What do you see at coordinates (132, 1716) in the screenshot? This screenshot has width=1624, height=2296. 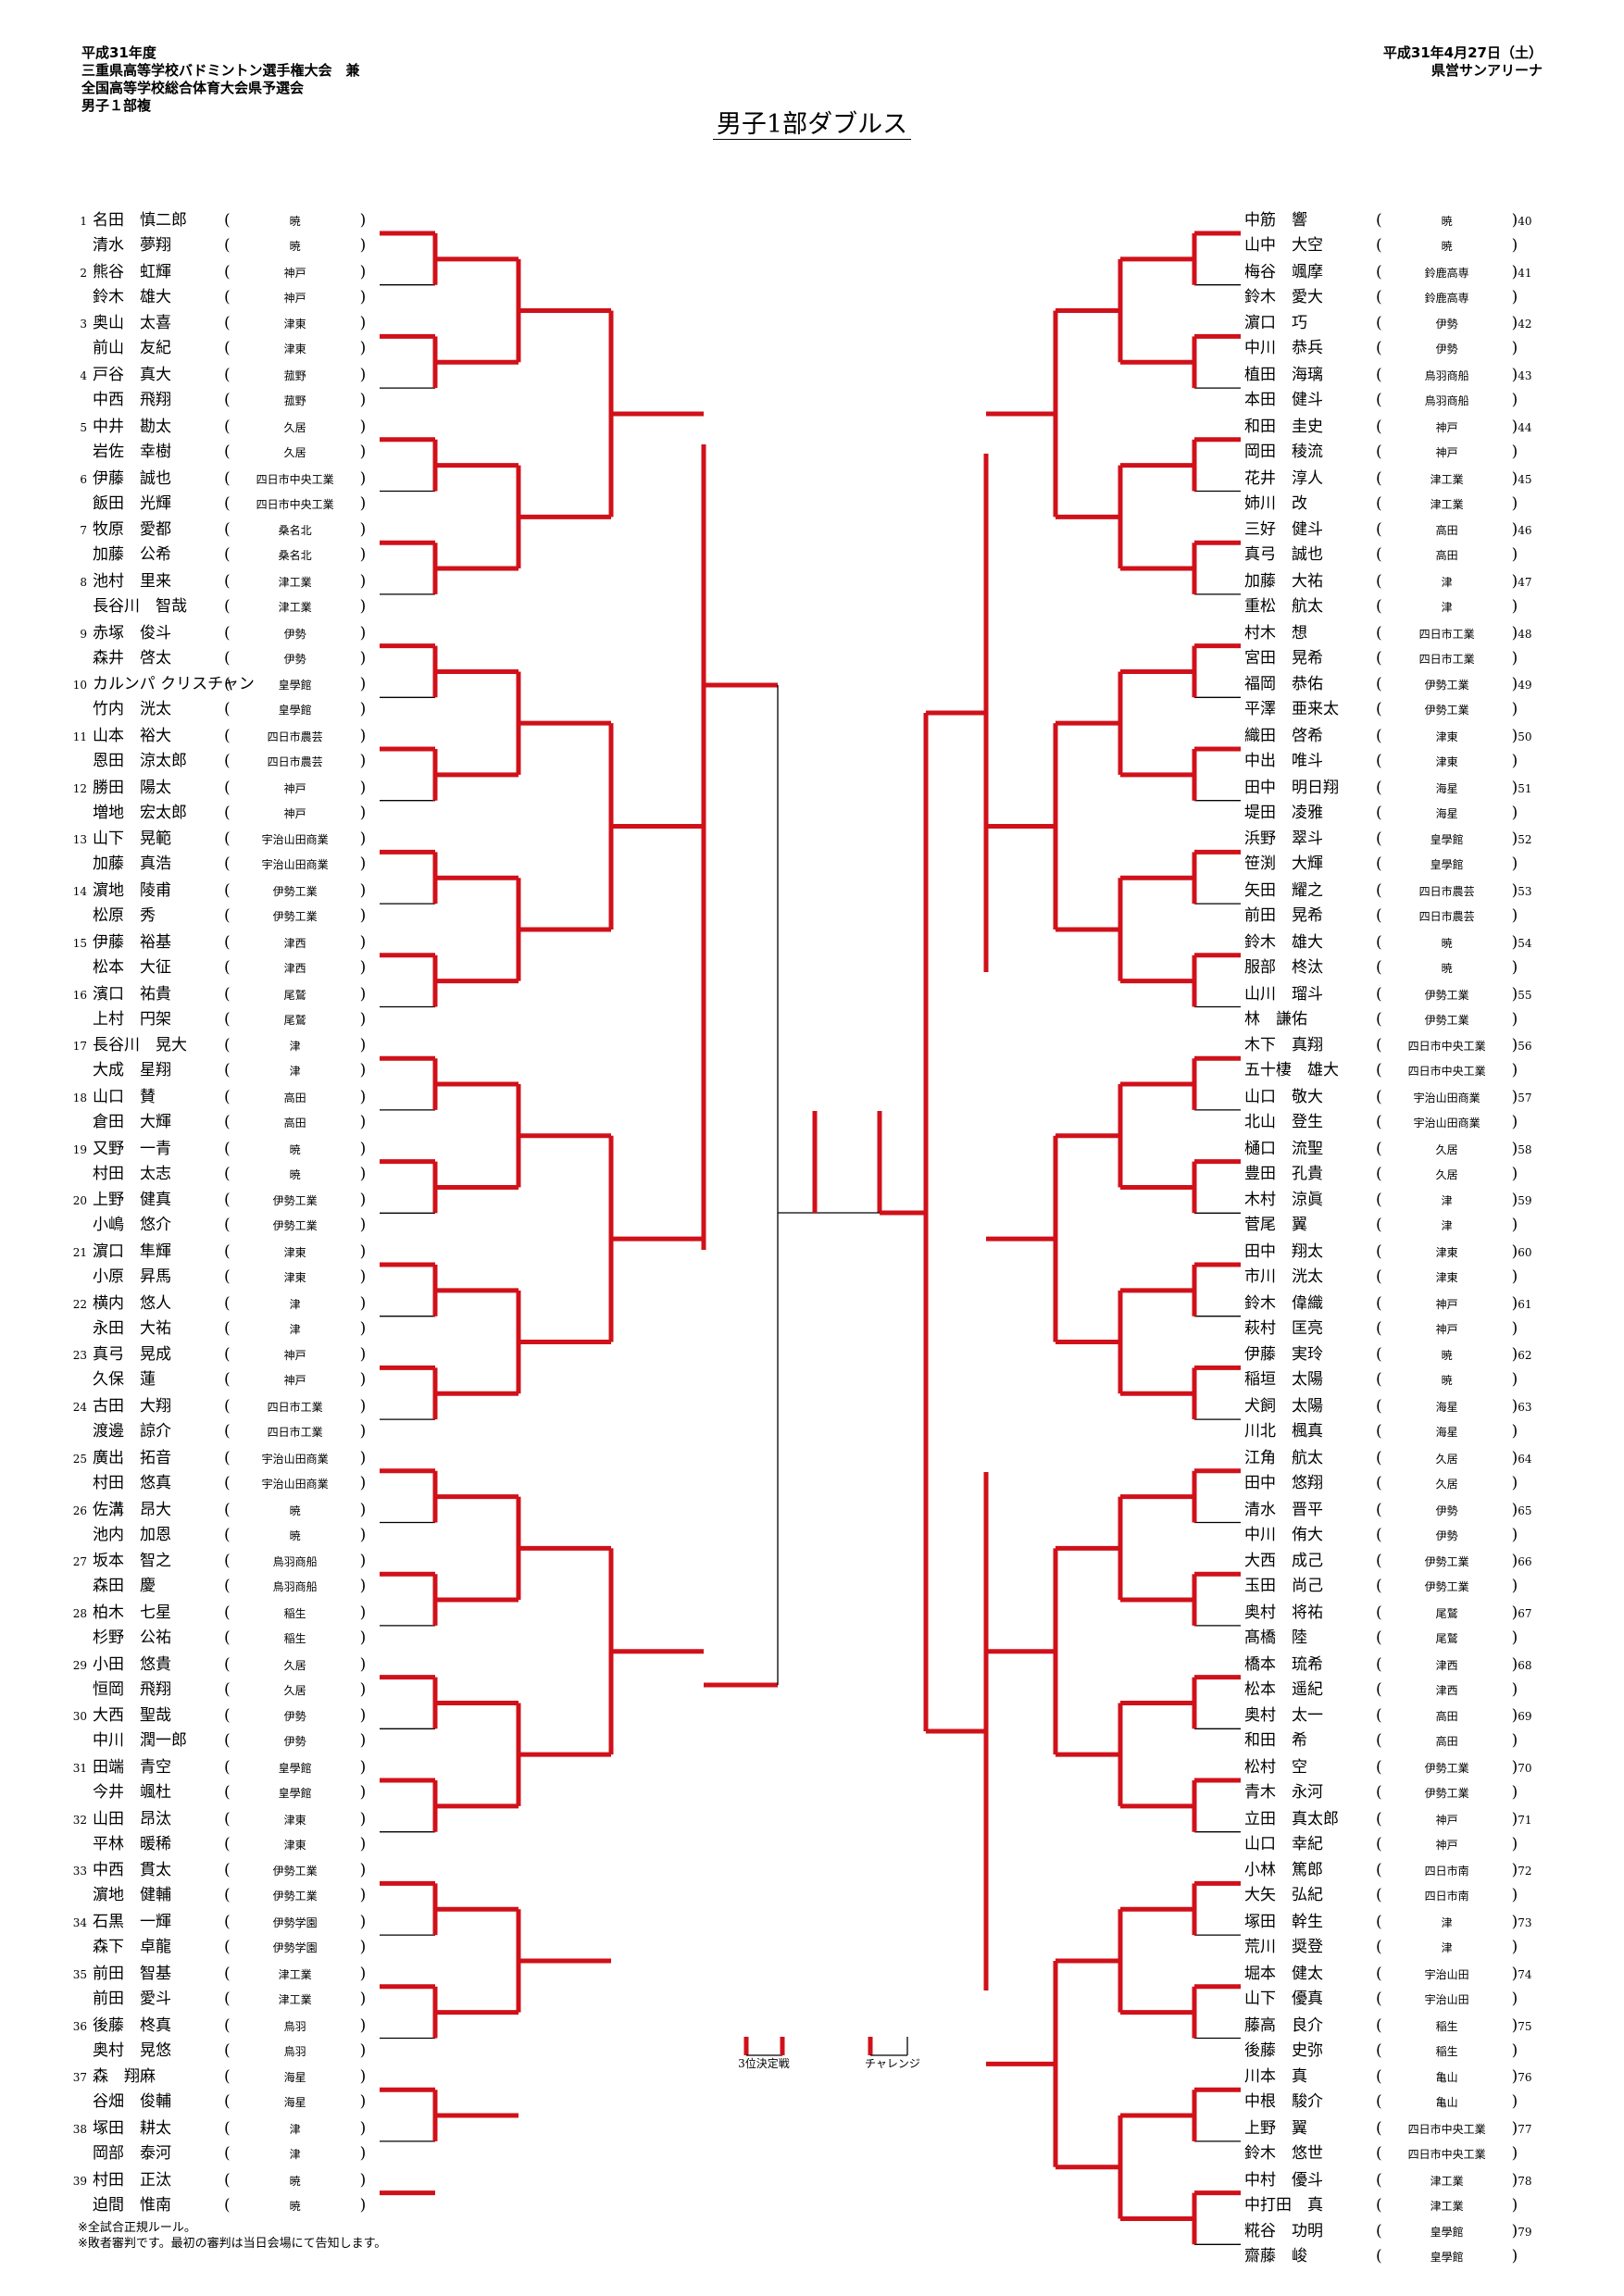 I see `player-name: 大西 聖哉` at bounding box center [132, 1716].